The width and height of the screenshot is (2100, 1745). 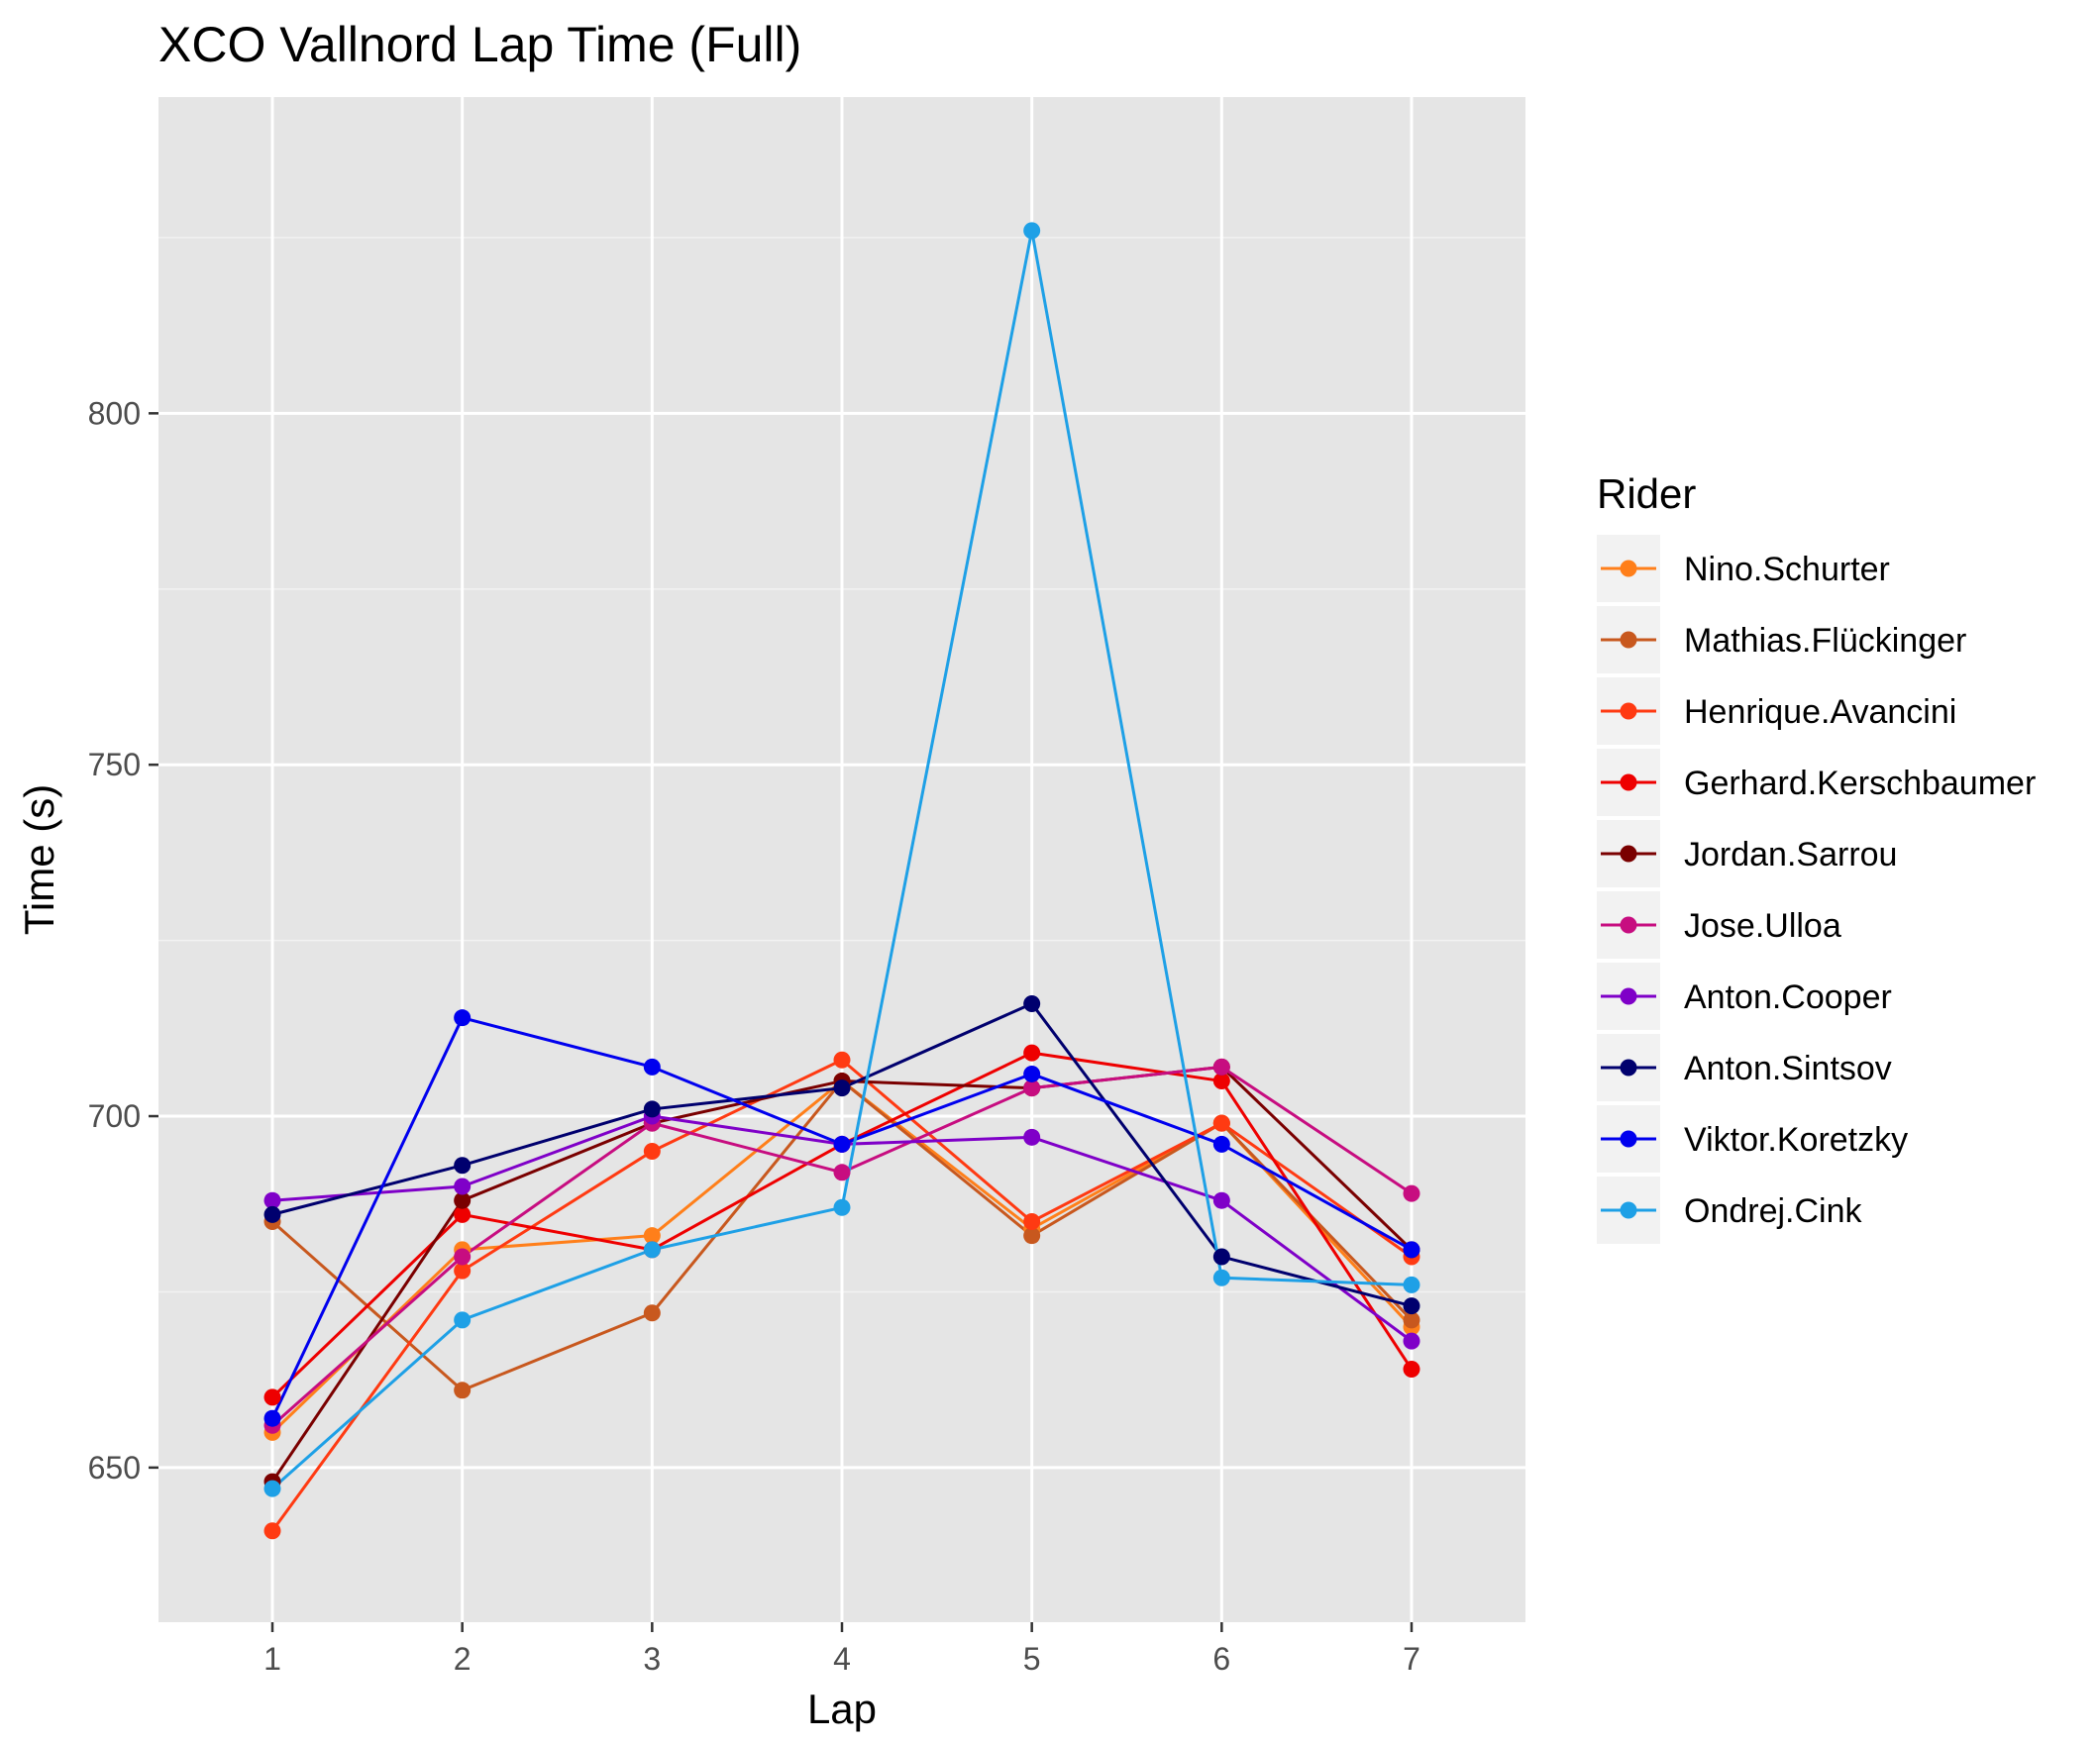 I want to click on y-tick-label: 750, so click(x=114, y=764).